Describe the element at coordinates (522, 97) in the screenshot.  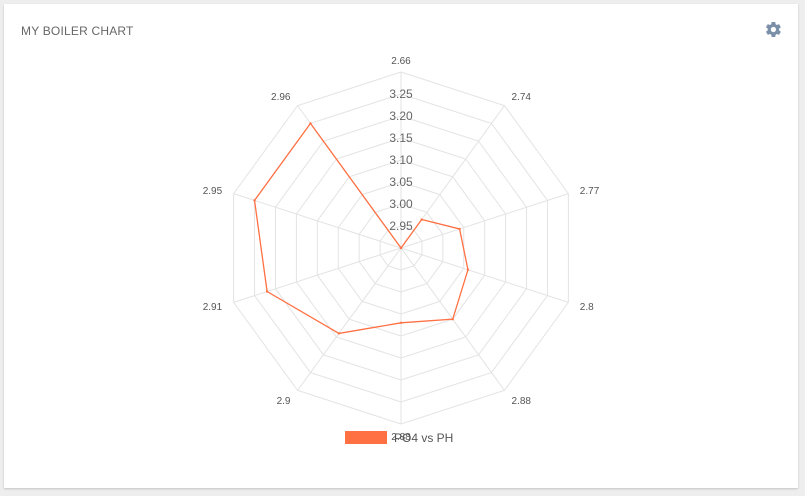
I see `point-label: 2.74` at that location.